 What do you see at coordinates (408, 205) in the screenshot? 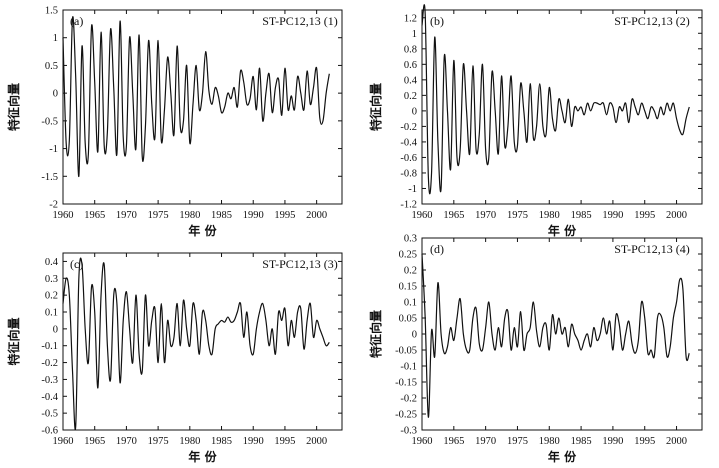
I see `y-tick-label: -1.2` at bounding box center [408, 205].